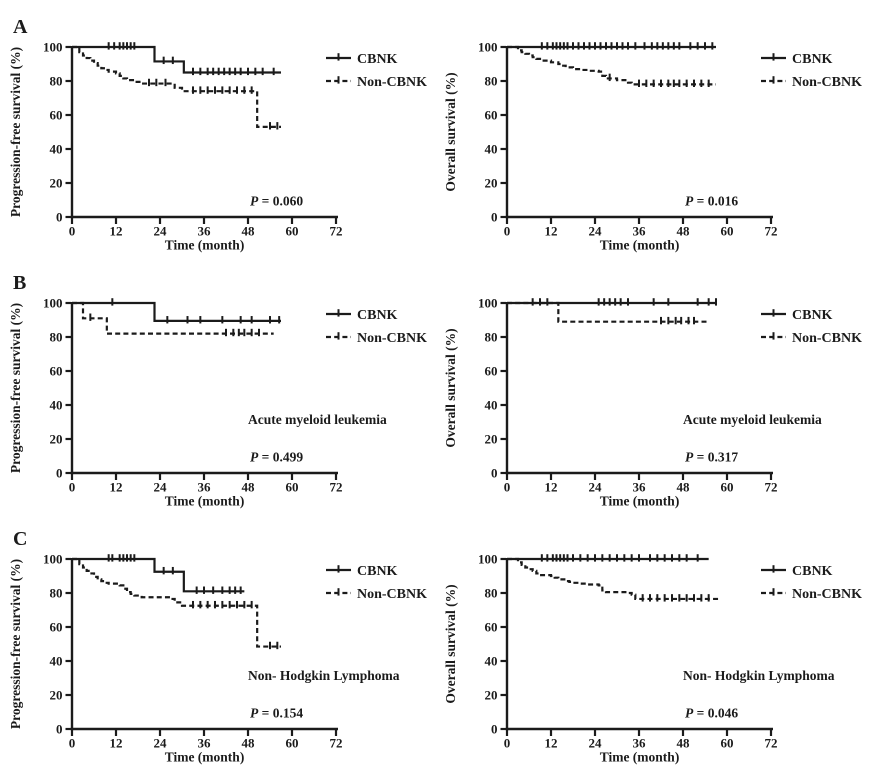 This screenshot has height=770, width=870. Describe the element at coordinates (276, 201) in the screenshot. I see `p-value: P = 0.060` at that location.